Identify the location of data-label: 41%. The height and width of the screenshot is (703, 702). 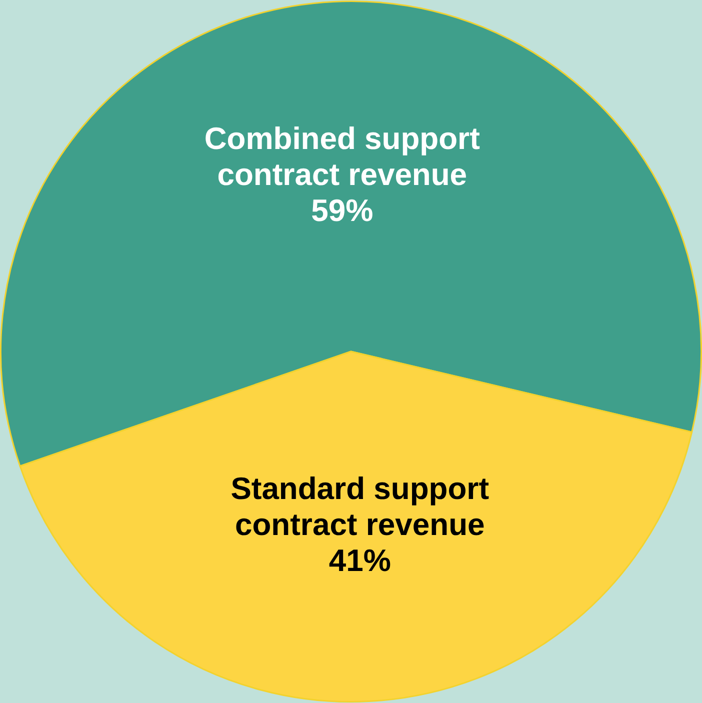
(359, 560).